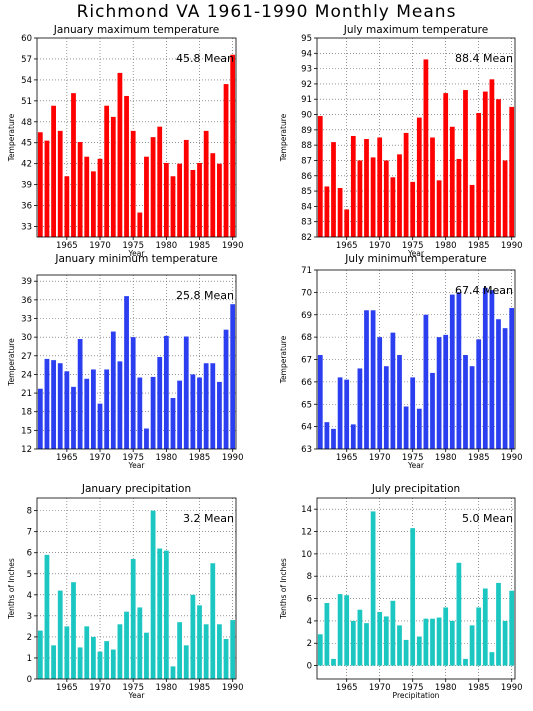  I want to click on y-tick-label: 39, so click(26, 186).